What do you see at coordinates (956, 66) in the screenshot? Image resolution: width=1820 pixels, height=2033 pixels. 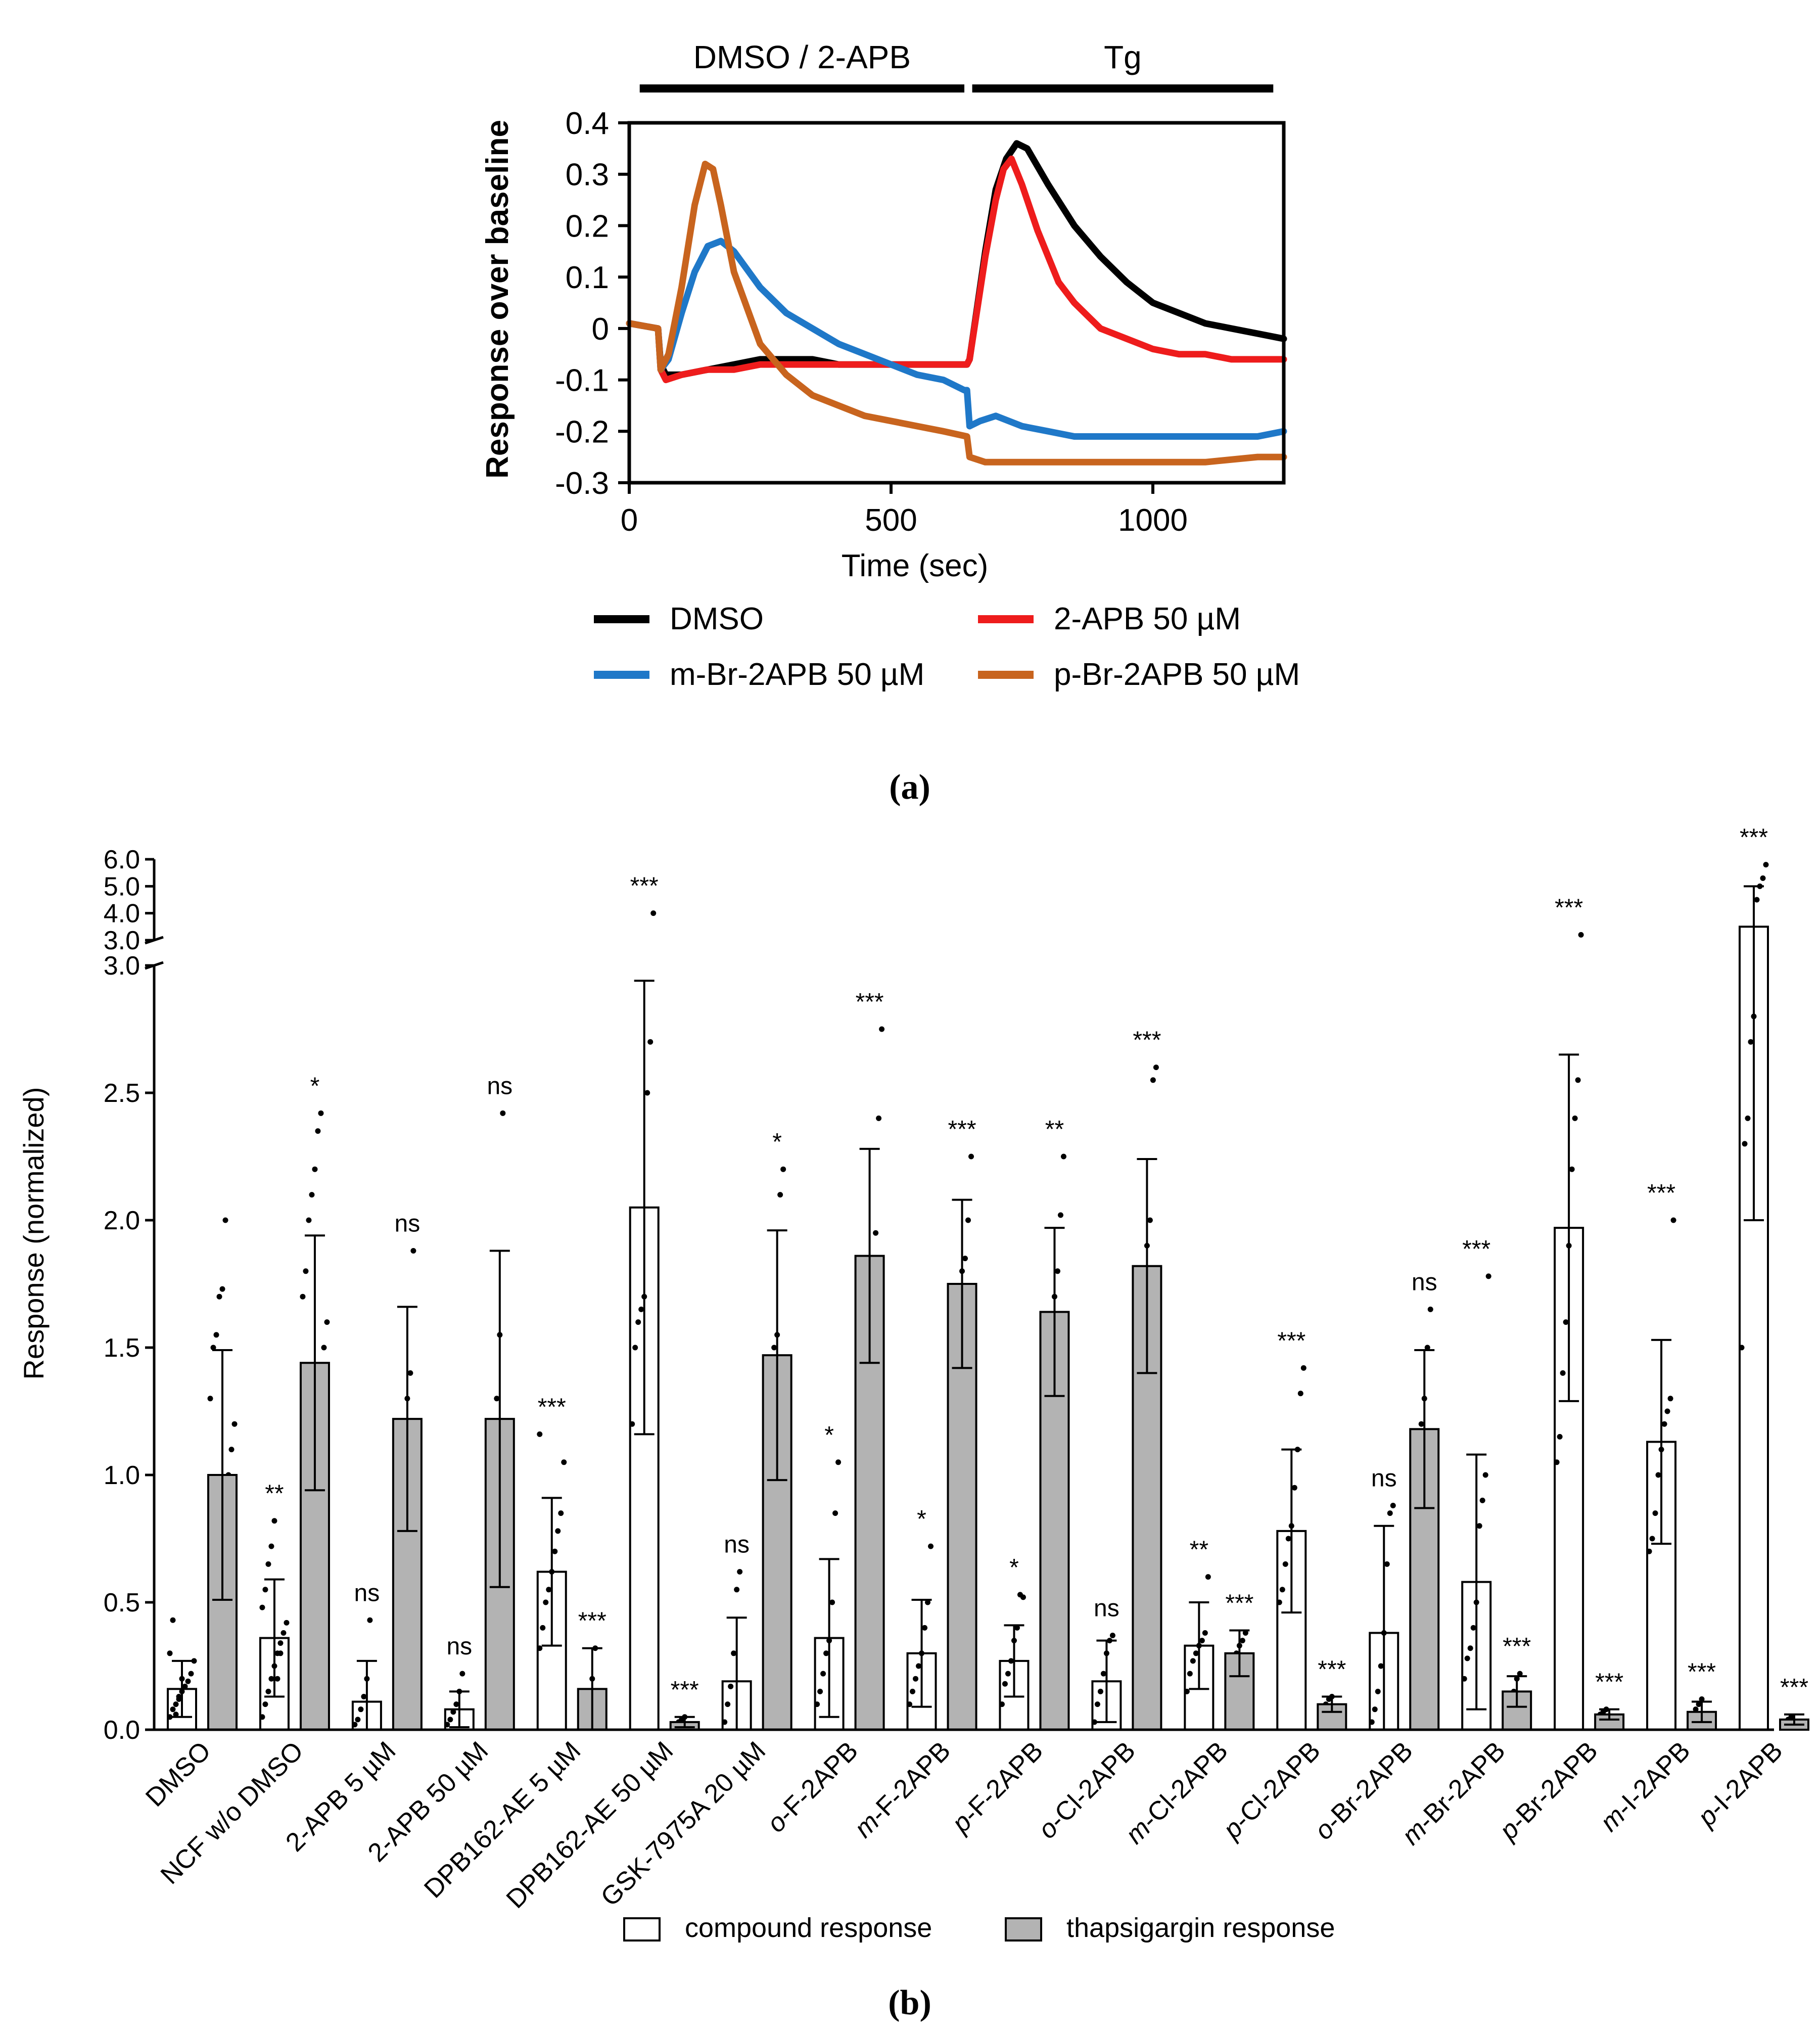 I see `treatment-bars: DMSO / 2-APB Tg` at bounding box center [956, 66].